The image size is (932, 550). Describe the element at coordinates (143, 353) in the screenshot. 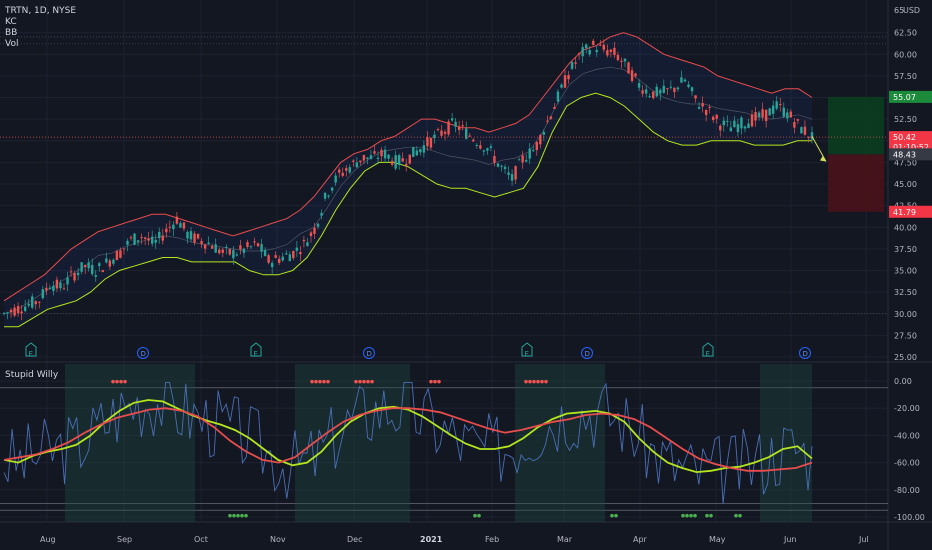

I see `event-marker: D` at that location.